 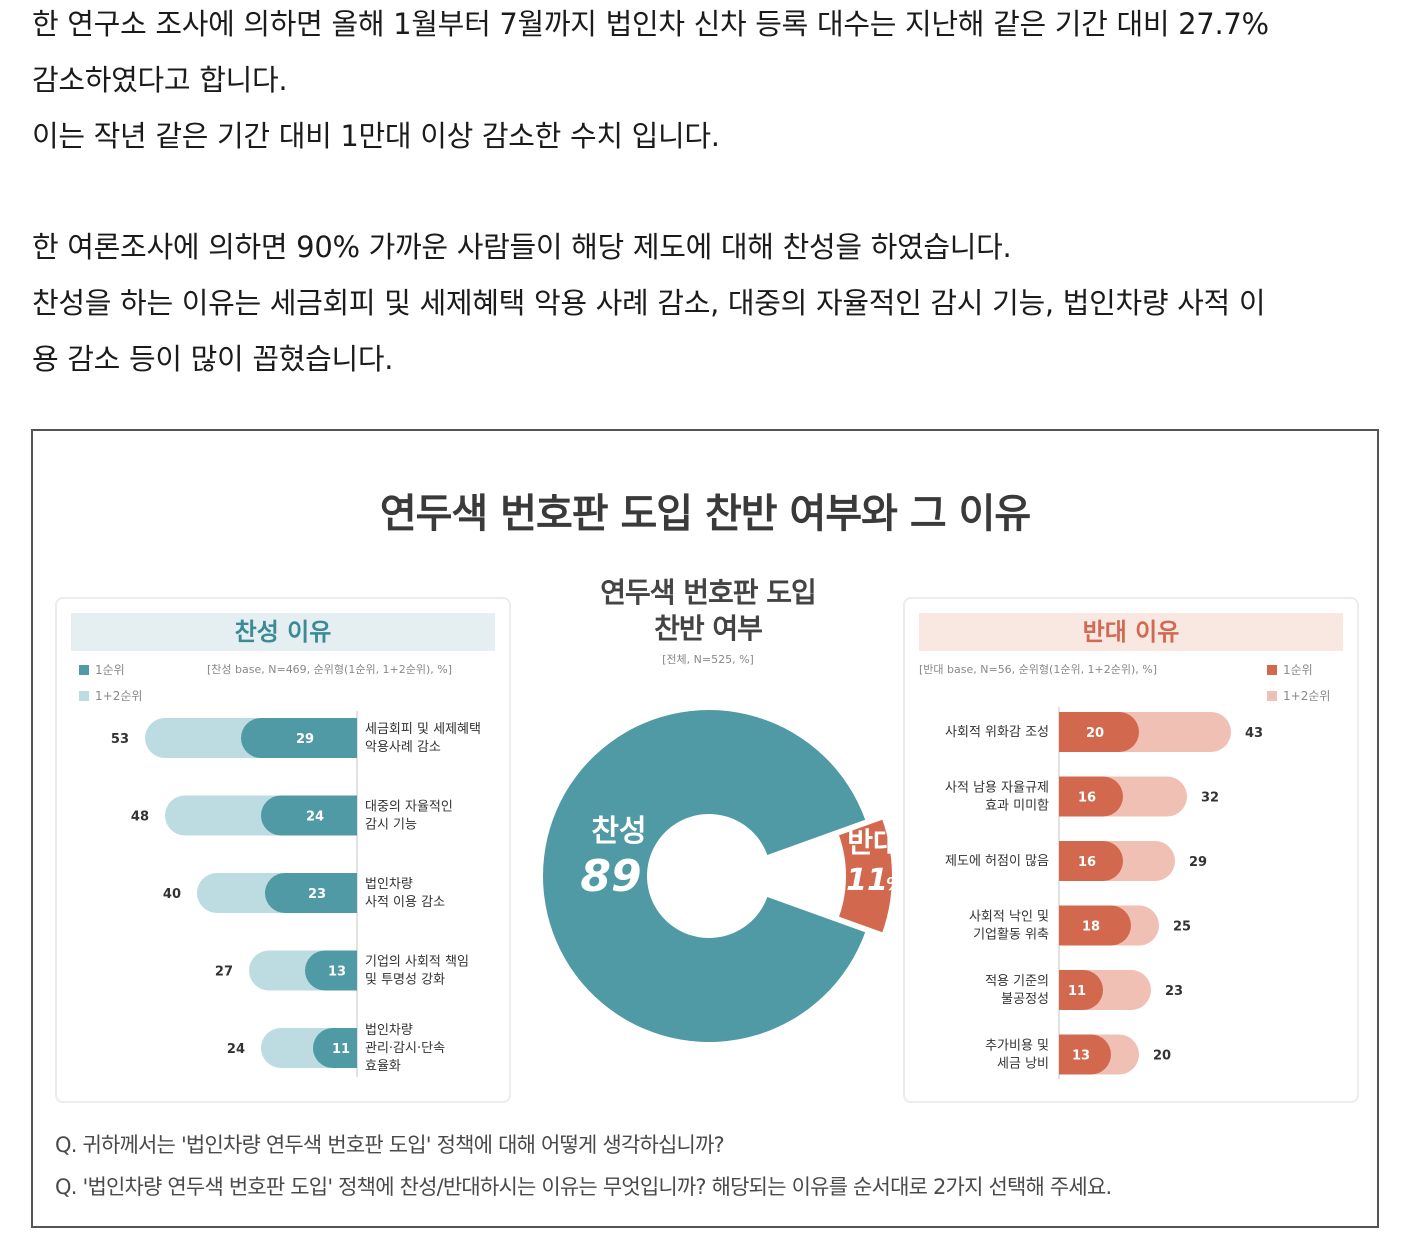 What do you see at coordinates (997, 732) in the screenshot?
I see `category-label: 사회적 위화감 조성` at bounding box center [997, 732].